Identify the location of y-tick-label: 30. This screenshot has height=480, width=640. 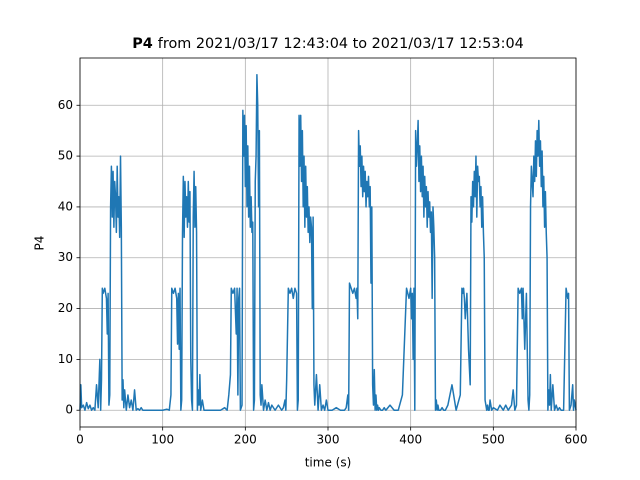
(65, 257).